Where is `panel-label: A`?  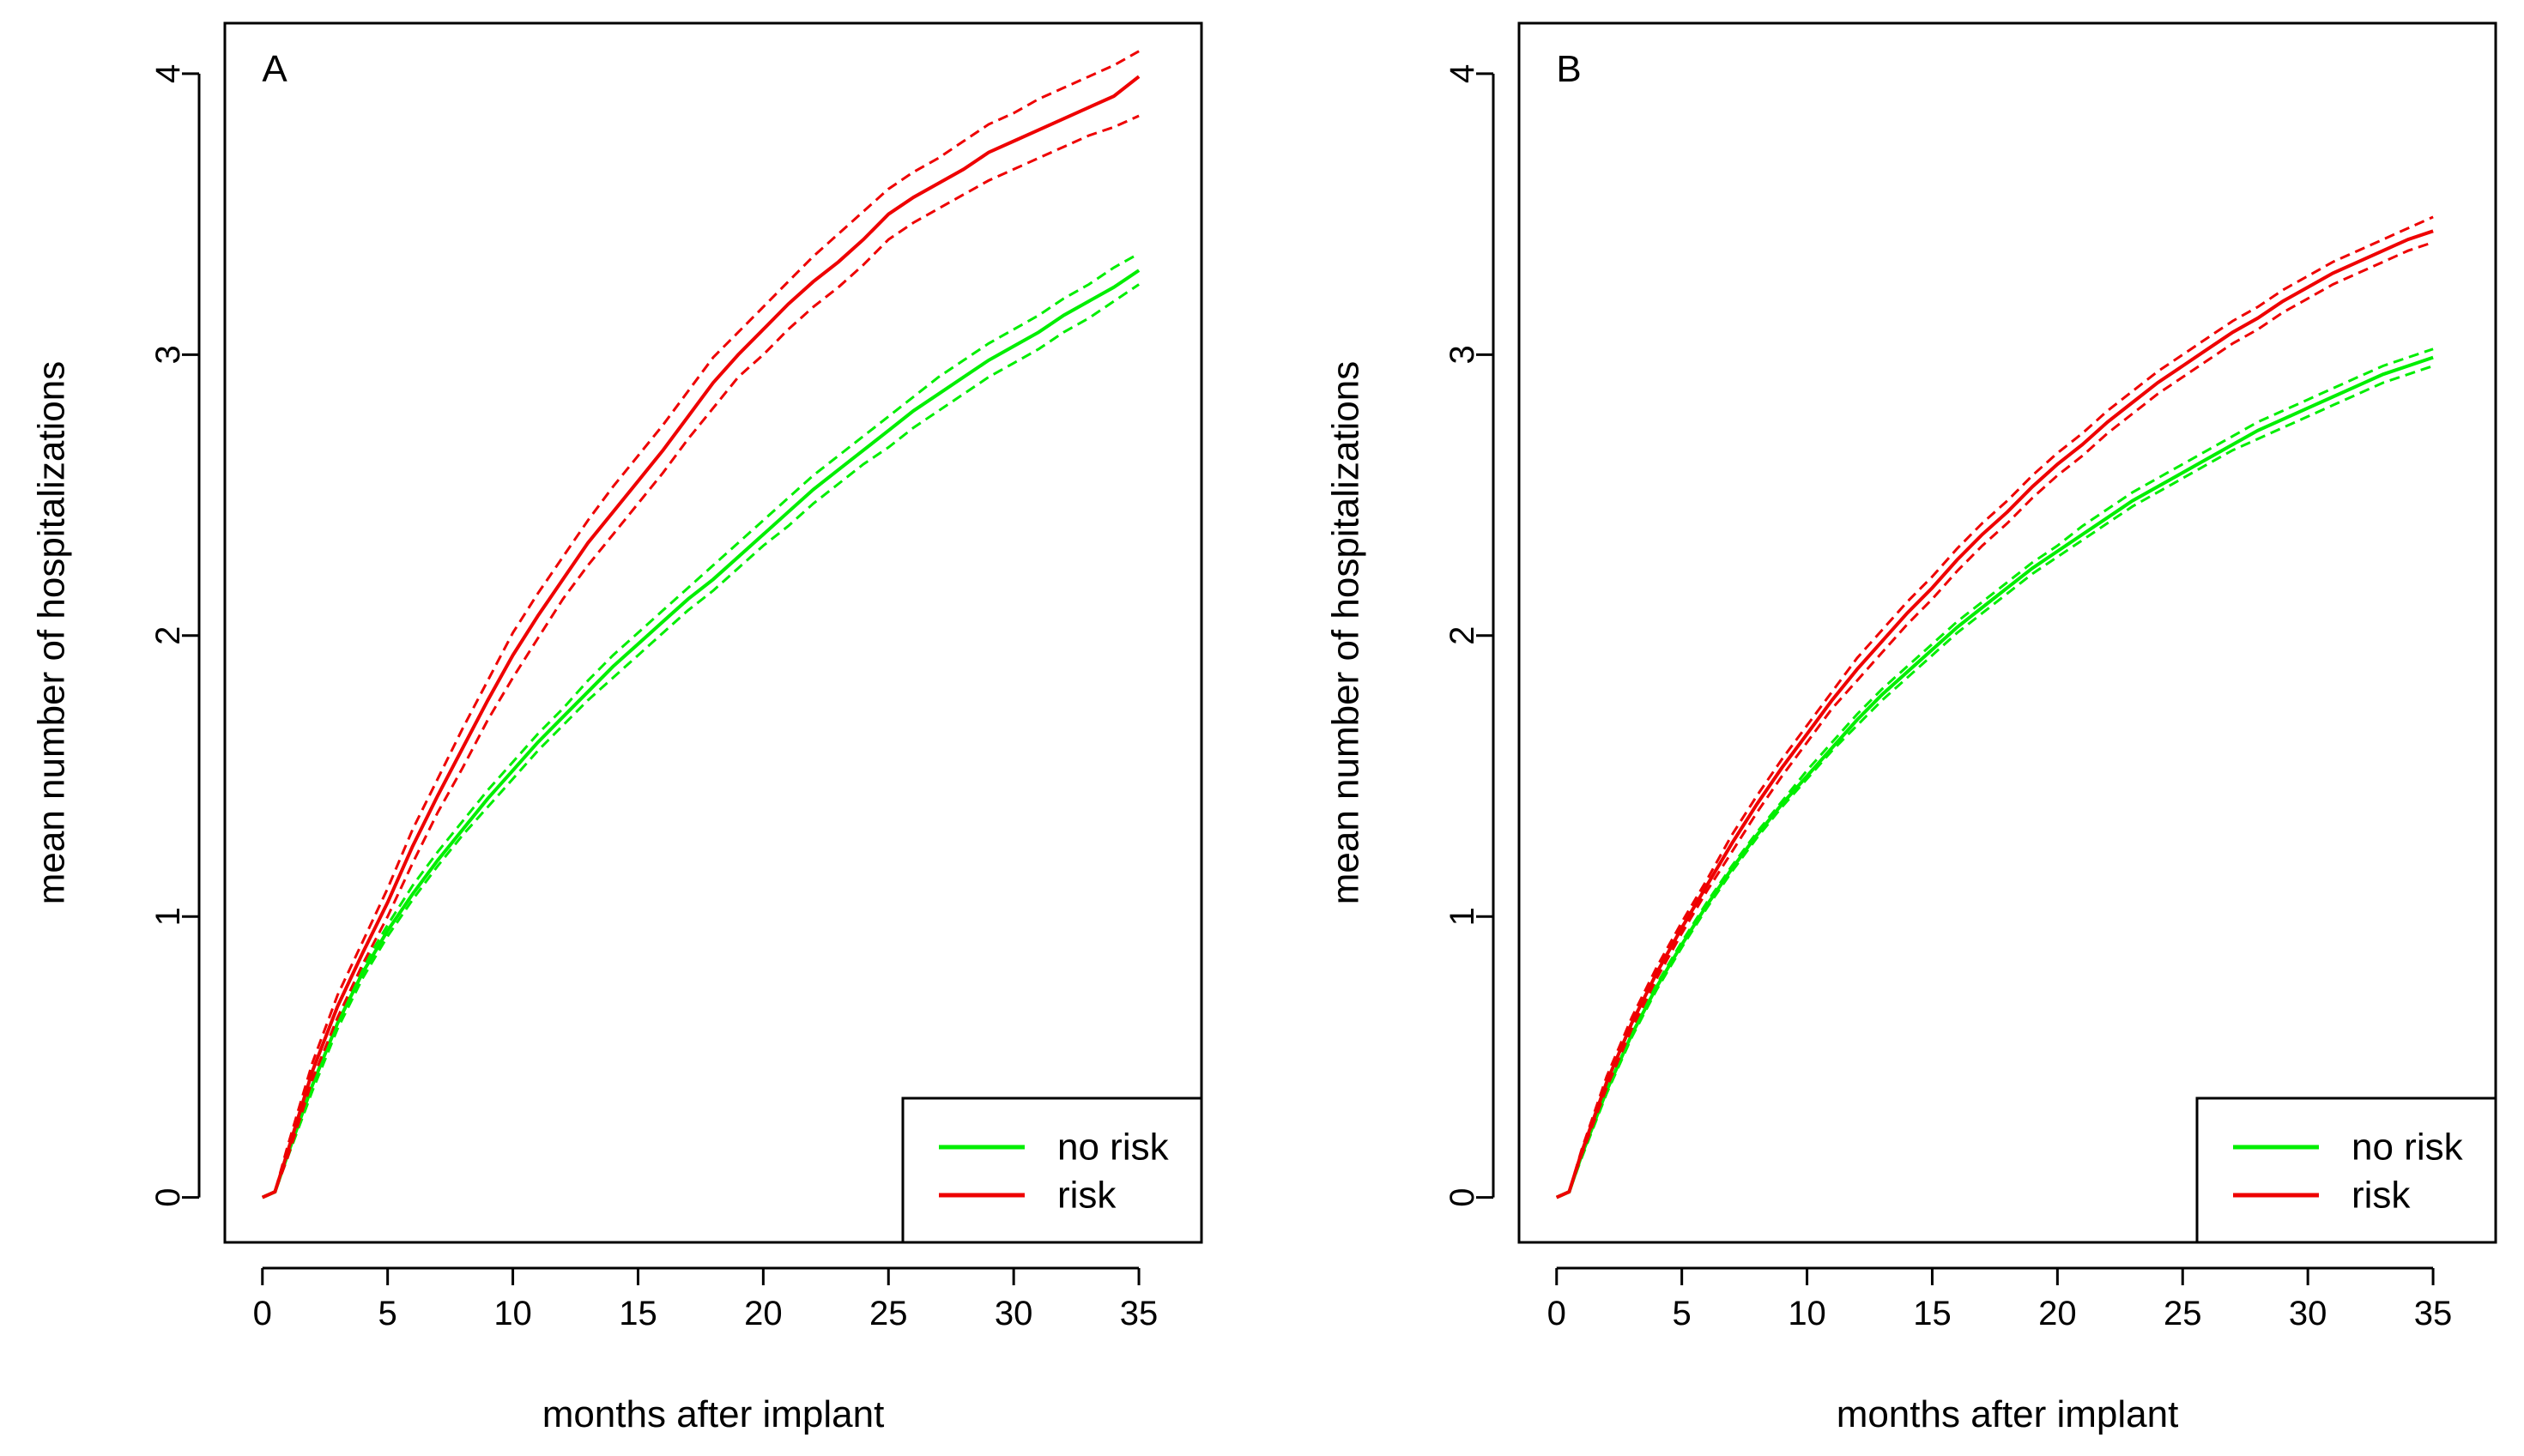
panel-label: A is located at coordinates (275, 69).